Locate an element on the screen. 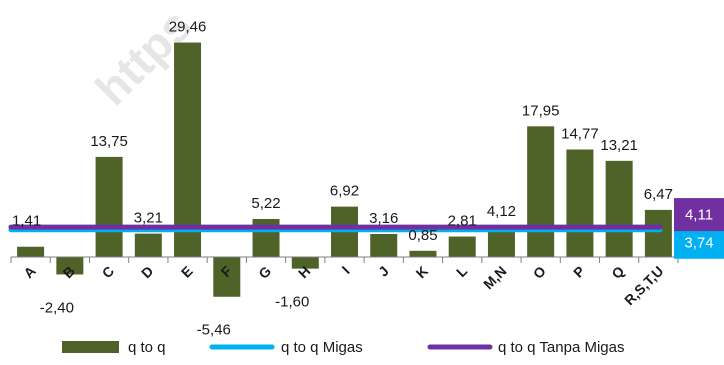  reference-value-label: 4,11 is located at coordinates (699, 215).